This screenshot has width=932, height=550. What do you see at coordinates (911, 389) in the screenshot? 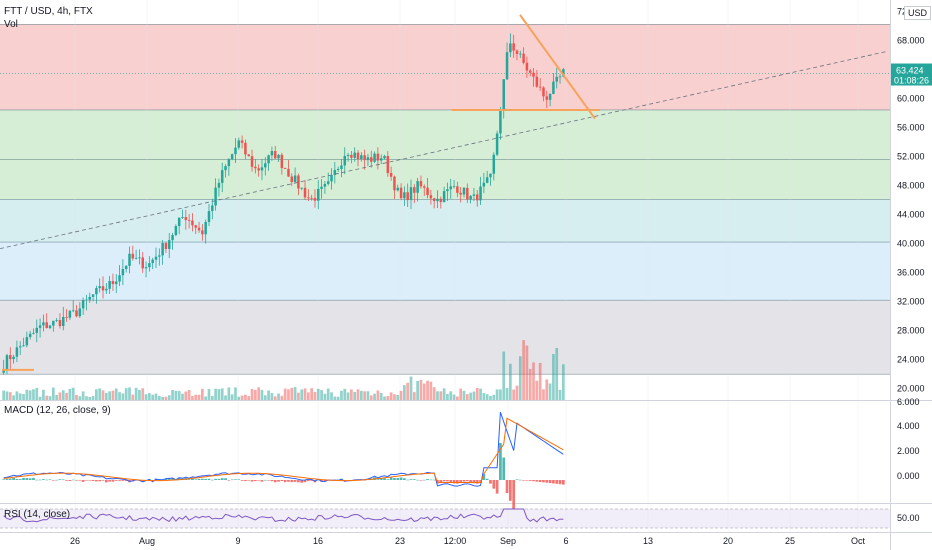
I see `price-tick-label: 20.000` at bounding box center [911, 389].